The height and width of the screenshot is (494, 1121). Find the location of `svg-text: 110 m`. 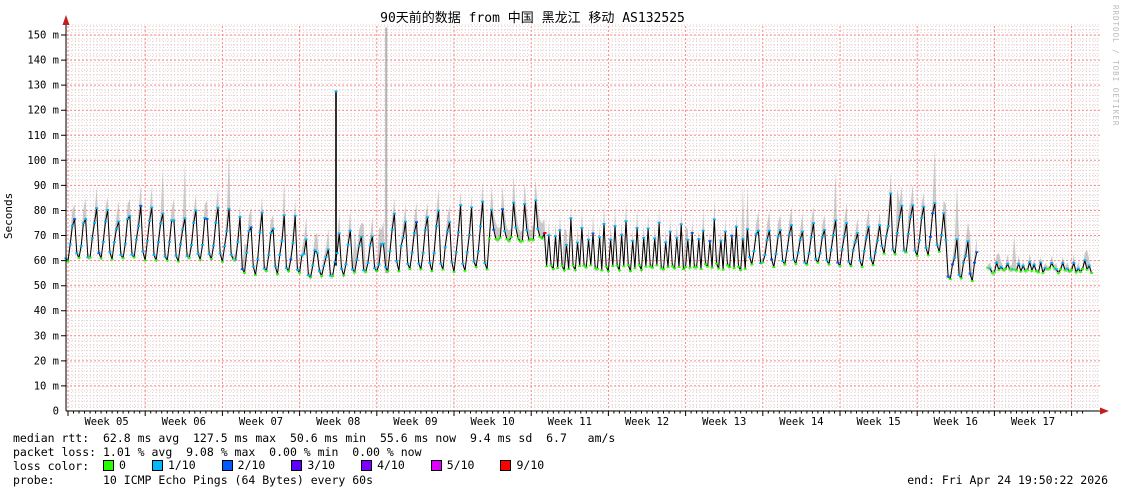

svg-text: 110 m is located at coordinates (43, 136).